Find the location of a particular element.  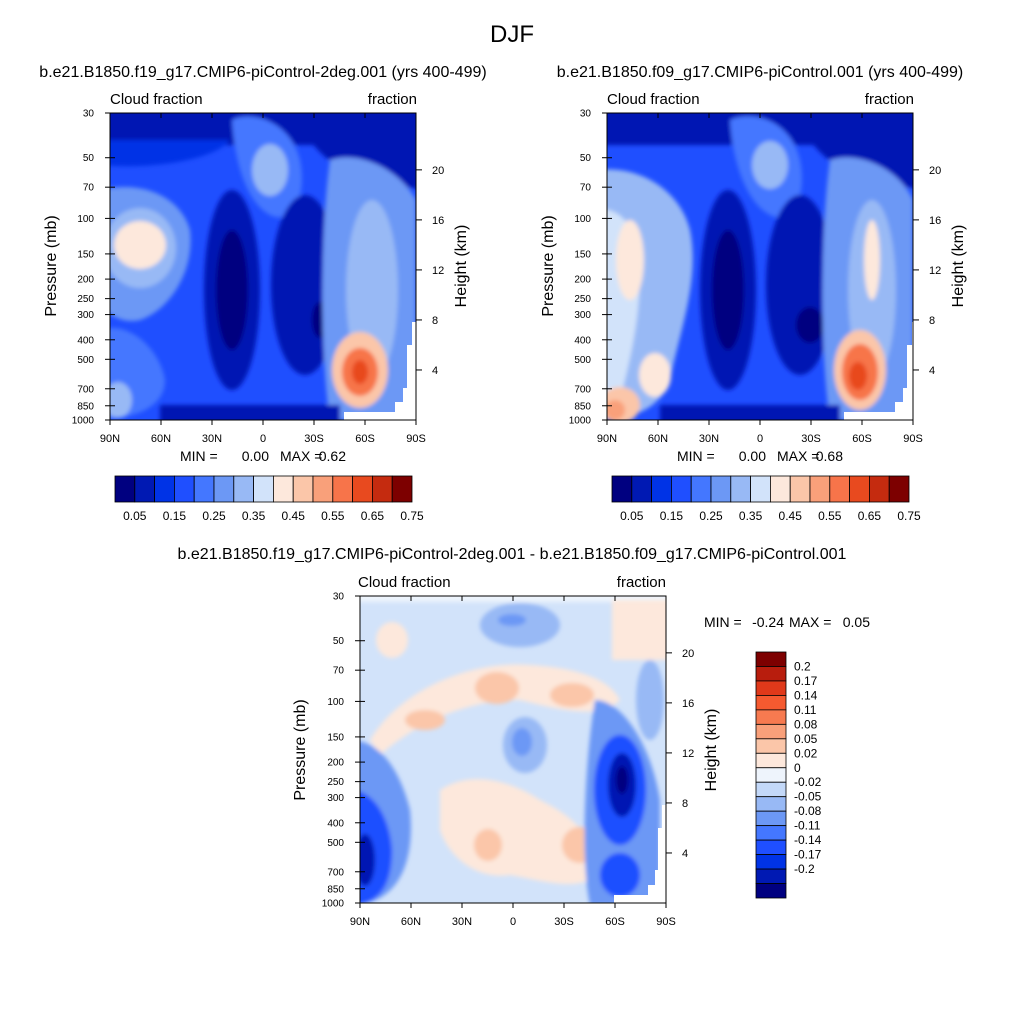

panel-1-dry-north-core is located at coordinates (232, 290).